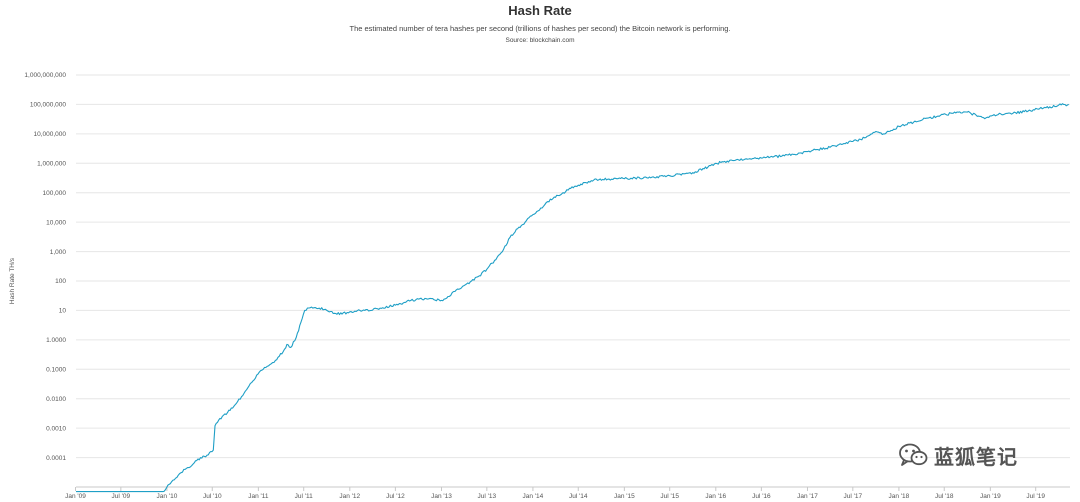 The height and width of the screenshot is (502, 1080). I want to click on x-tick-label: Jul '17, so click(853, 496).